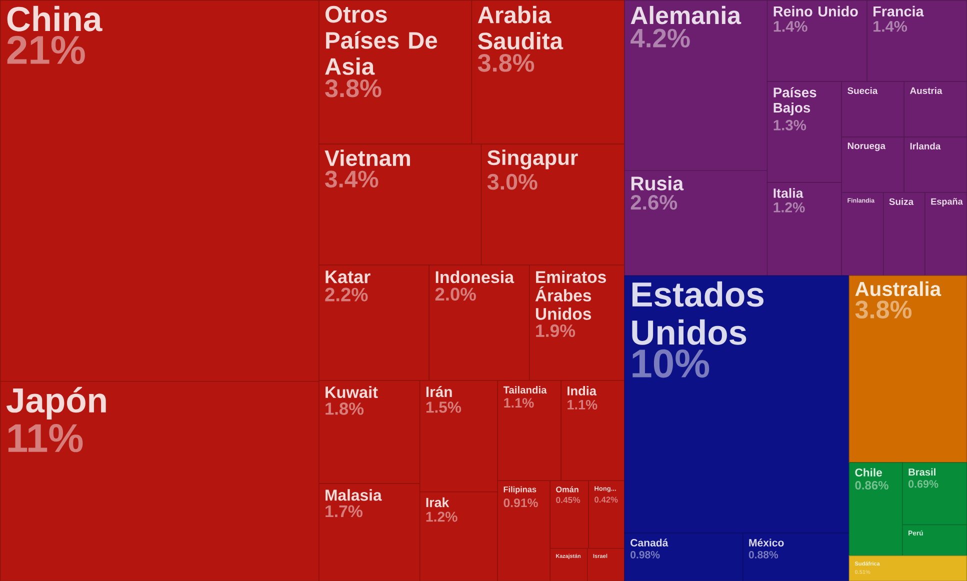 Image resolution: width=967 pixels, height=581 pixels. I want to click on category-label: Canadá, so click(649, 542).